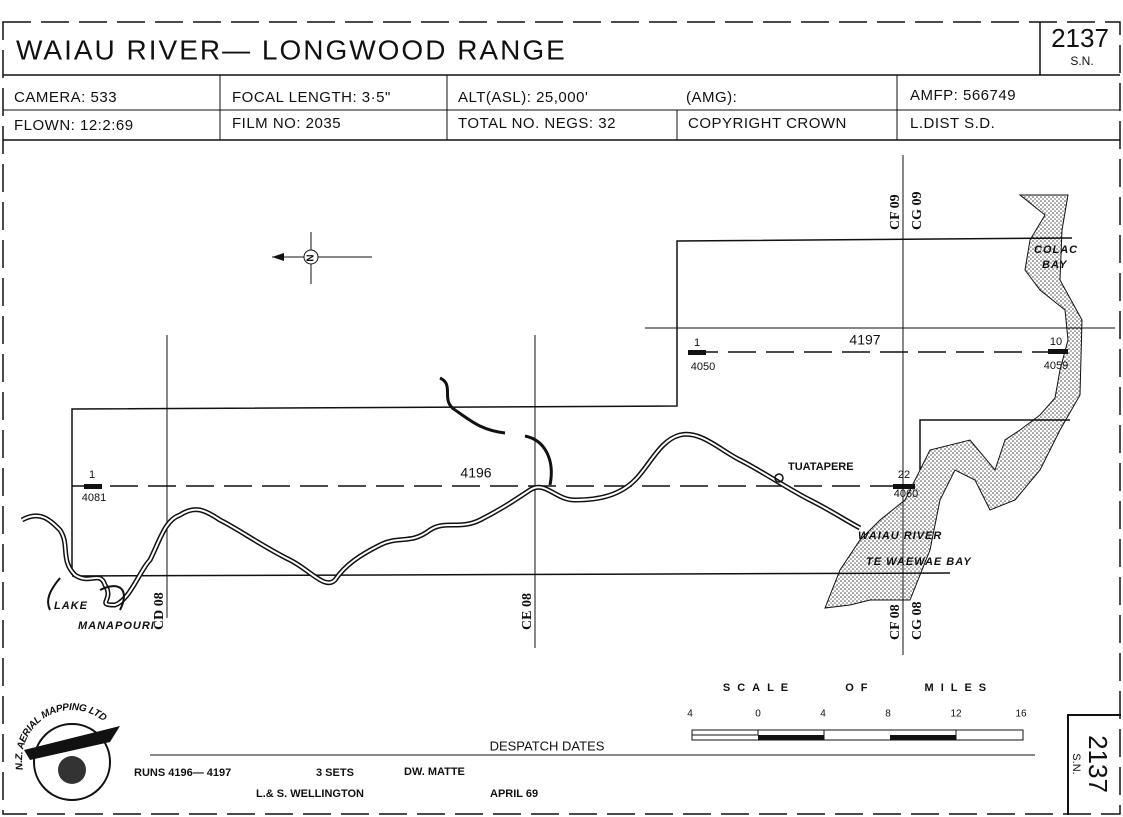  What do you see at coordinates (895, 212) in the screenshot?
I see `grid-label: CF 09` at bounding box center [895, 212].